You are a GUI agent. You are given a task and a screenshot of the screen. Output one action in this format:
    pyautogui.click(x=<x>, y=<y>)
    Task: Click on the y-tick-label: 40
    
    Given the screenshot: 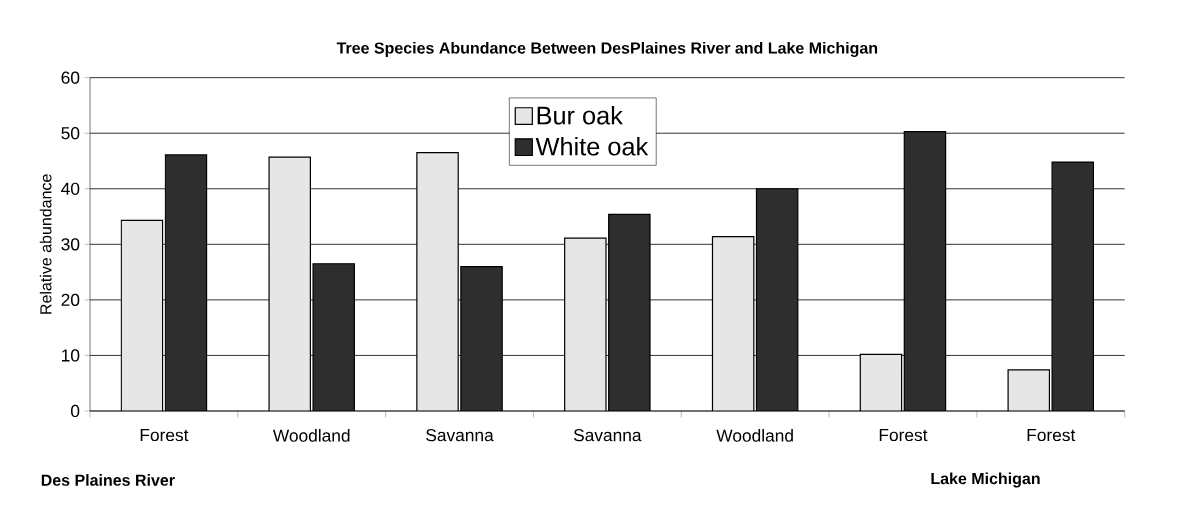 What is the action you would take?
    pyautogui.click(x=70, y=188)
    